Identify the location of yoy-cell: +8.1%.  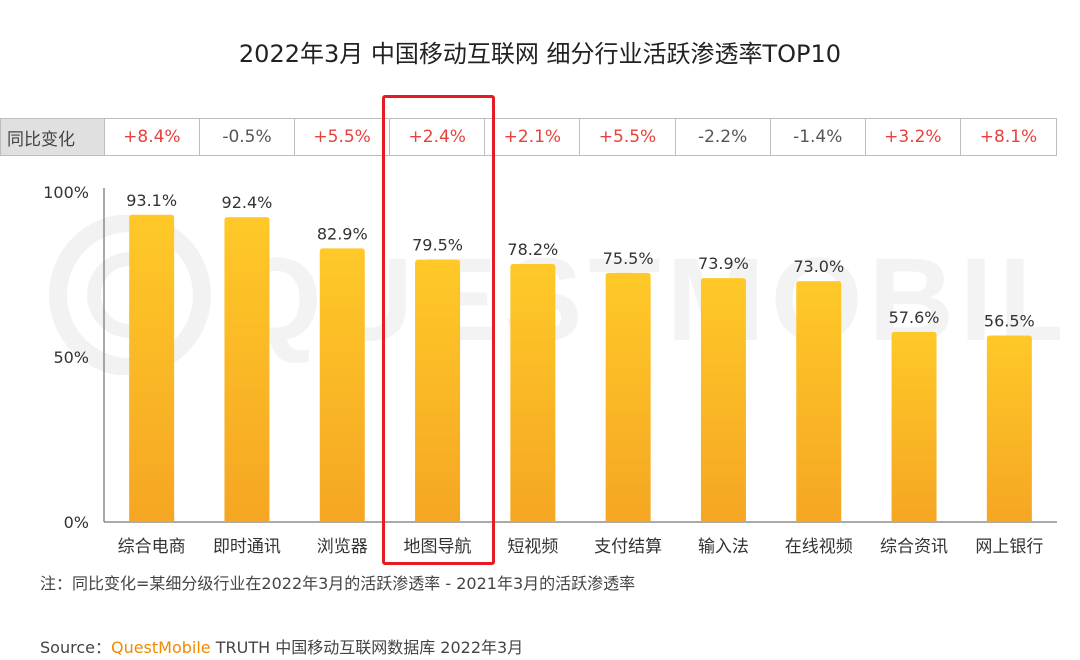
(1008, 137).